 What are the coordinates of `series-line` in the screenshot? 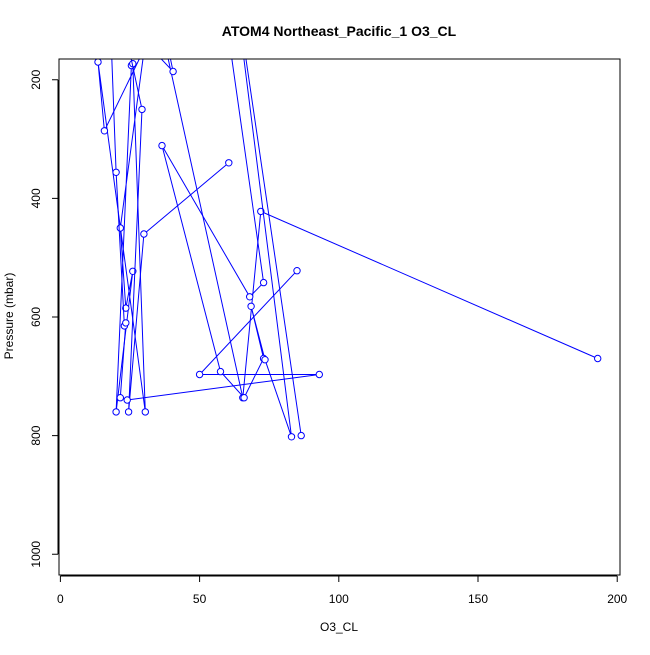 It's located at (231, 248).